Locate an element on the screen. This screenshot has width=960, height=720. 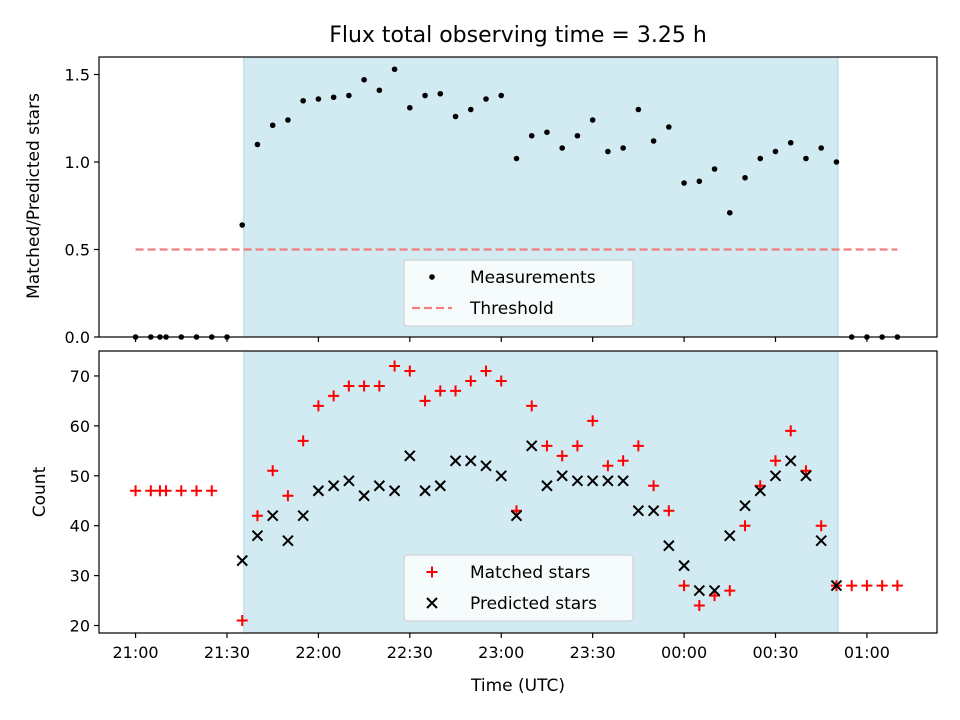
xtick-label: 22:00 is located at coordinates (318, 652).